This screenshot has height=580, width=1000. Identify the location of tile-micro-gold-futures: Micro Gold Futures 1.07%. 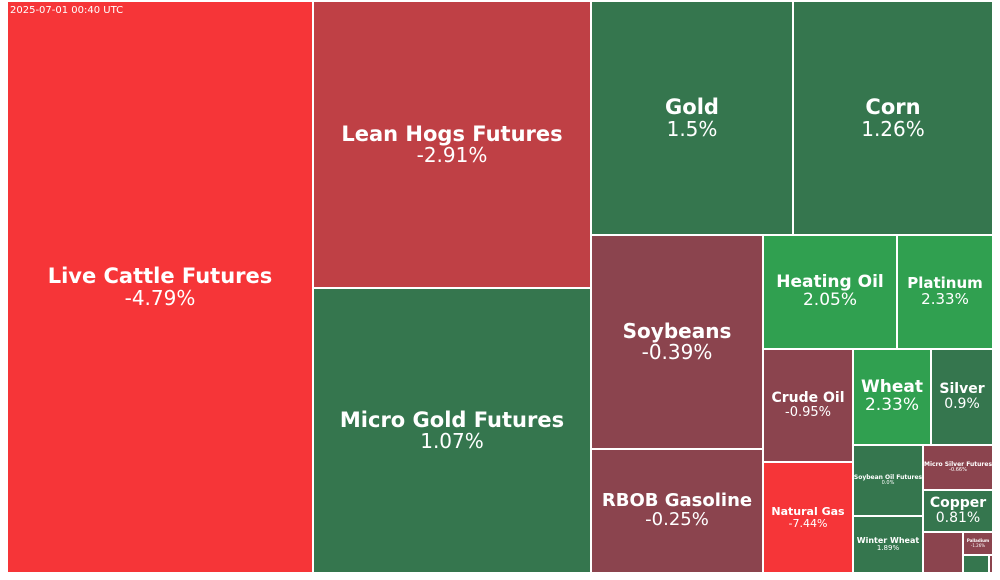
(452, 430).